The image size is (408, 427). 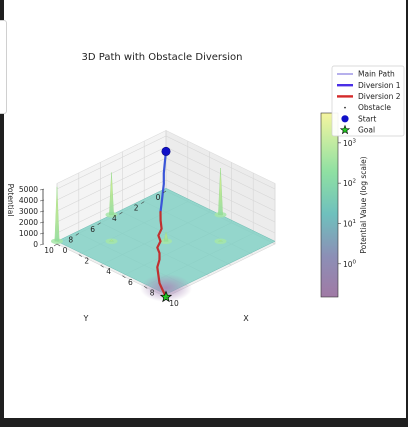 I want to click on y-tick-label: 8, so click(x=70, y=239).